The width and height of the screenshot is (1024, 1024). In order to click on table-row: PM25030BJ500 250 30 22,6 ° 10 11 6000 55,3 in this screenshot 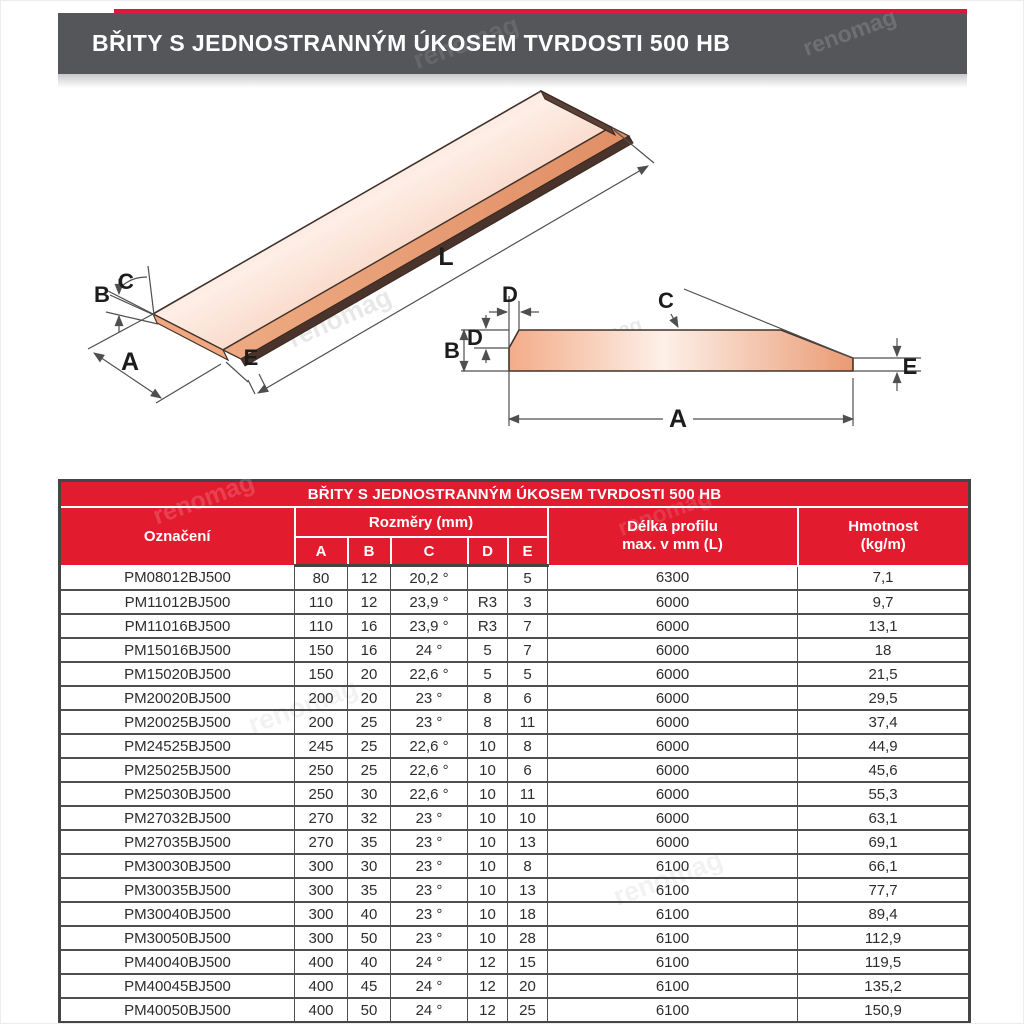, I will do `click(515, 794)`.